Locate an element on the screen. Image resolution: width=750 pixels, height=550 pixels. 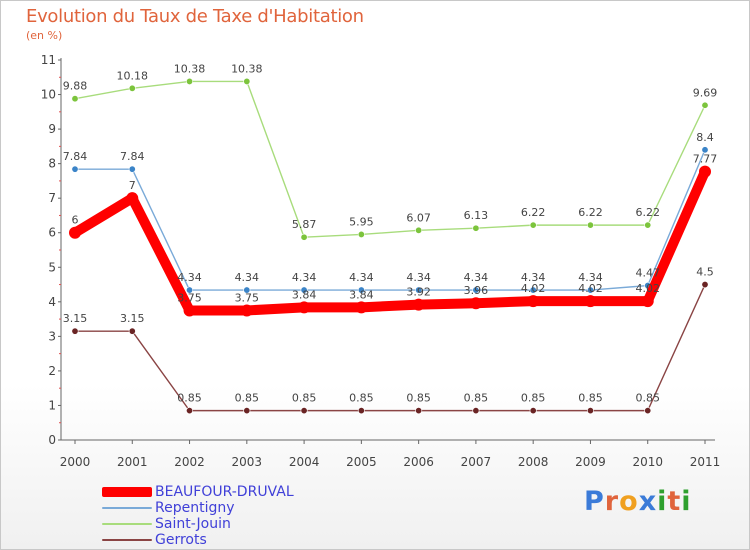
data-label: 10.18 is located at coordinates (133, 75).